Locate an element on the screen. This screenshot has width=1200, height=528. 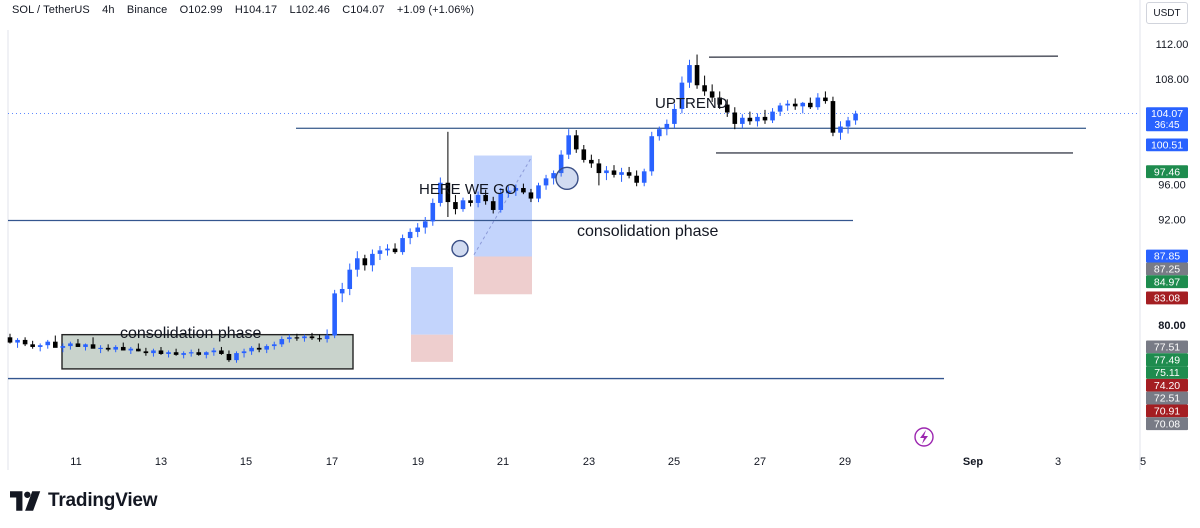
price-tag-label: 84.97 is located at coordinates (1167, 282).